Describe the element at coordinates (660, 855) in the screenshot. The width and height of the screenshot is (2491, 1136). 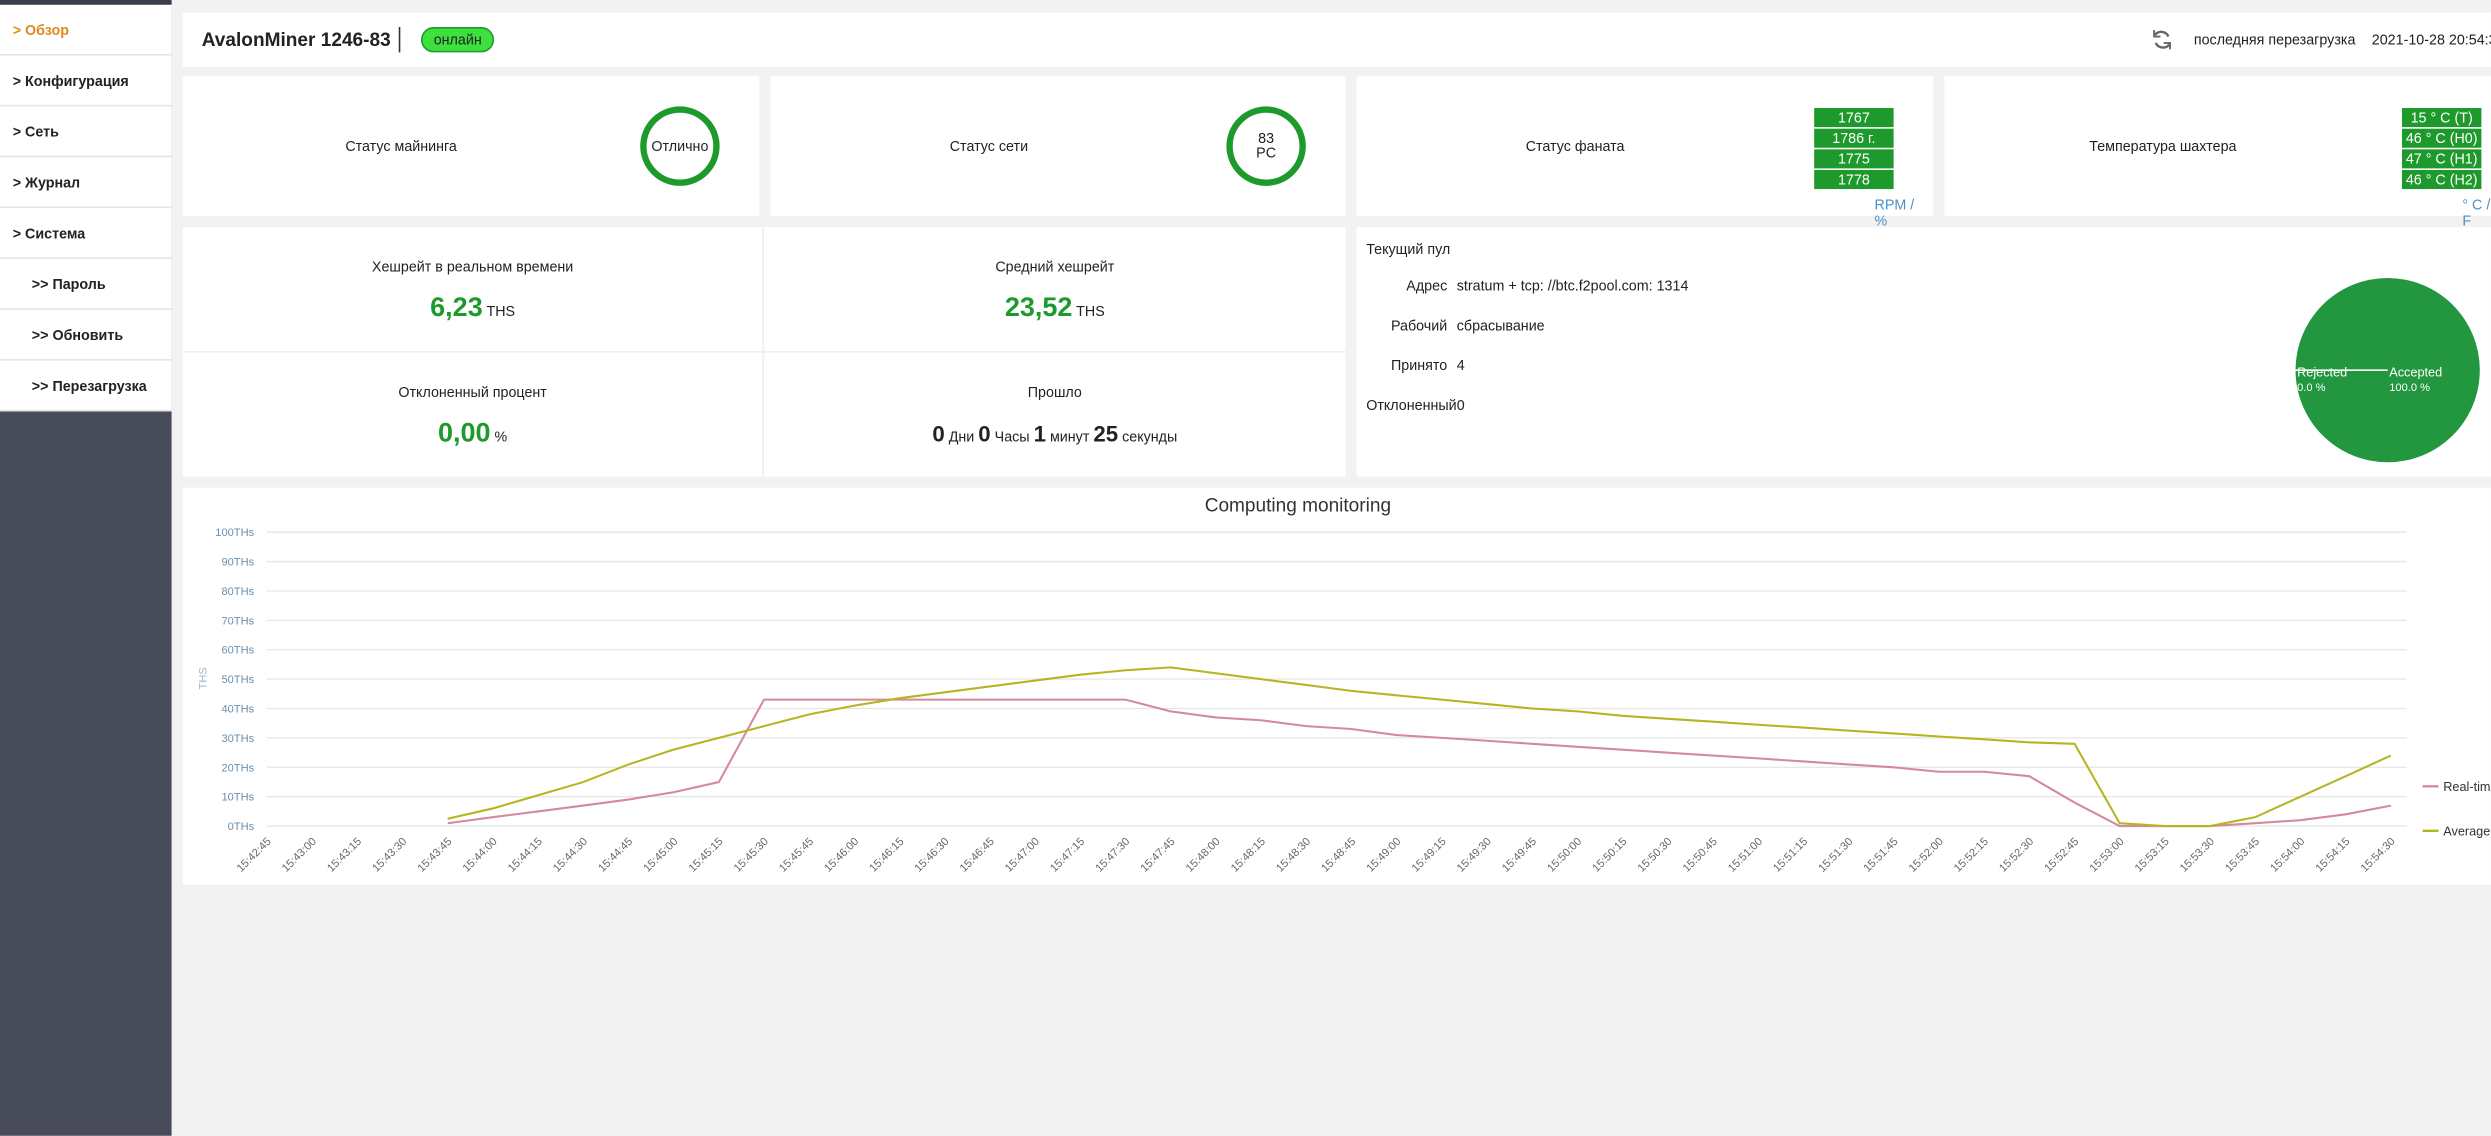
I see `x-tick-label: 15:45:00` at that location.